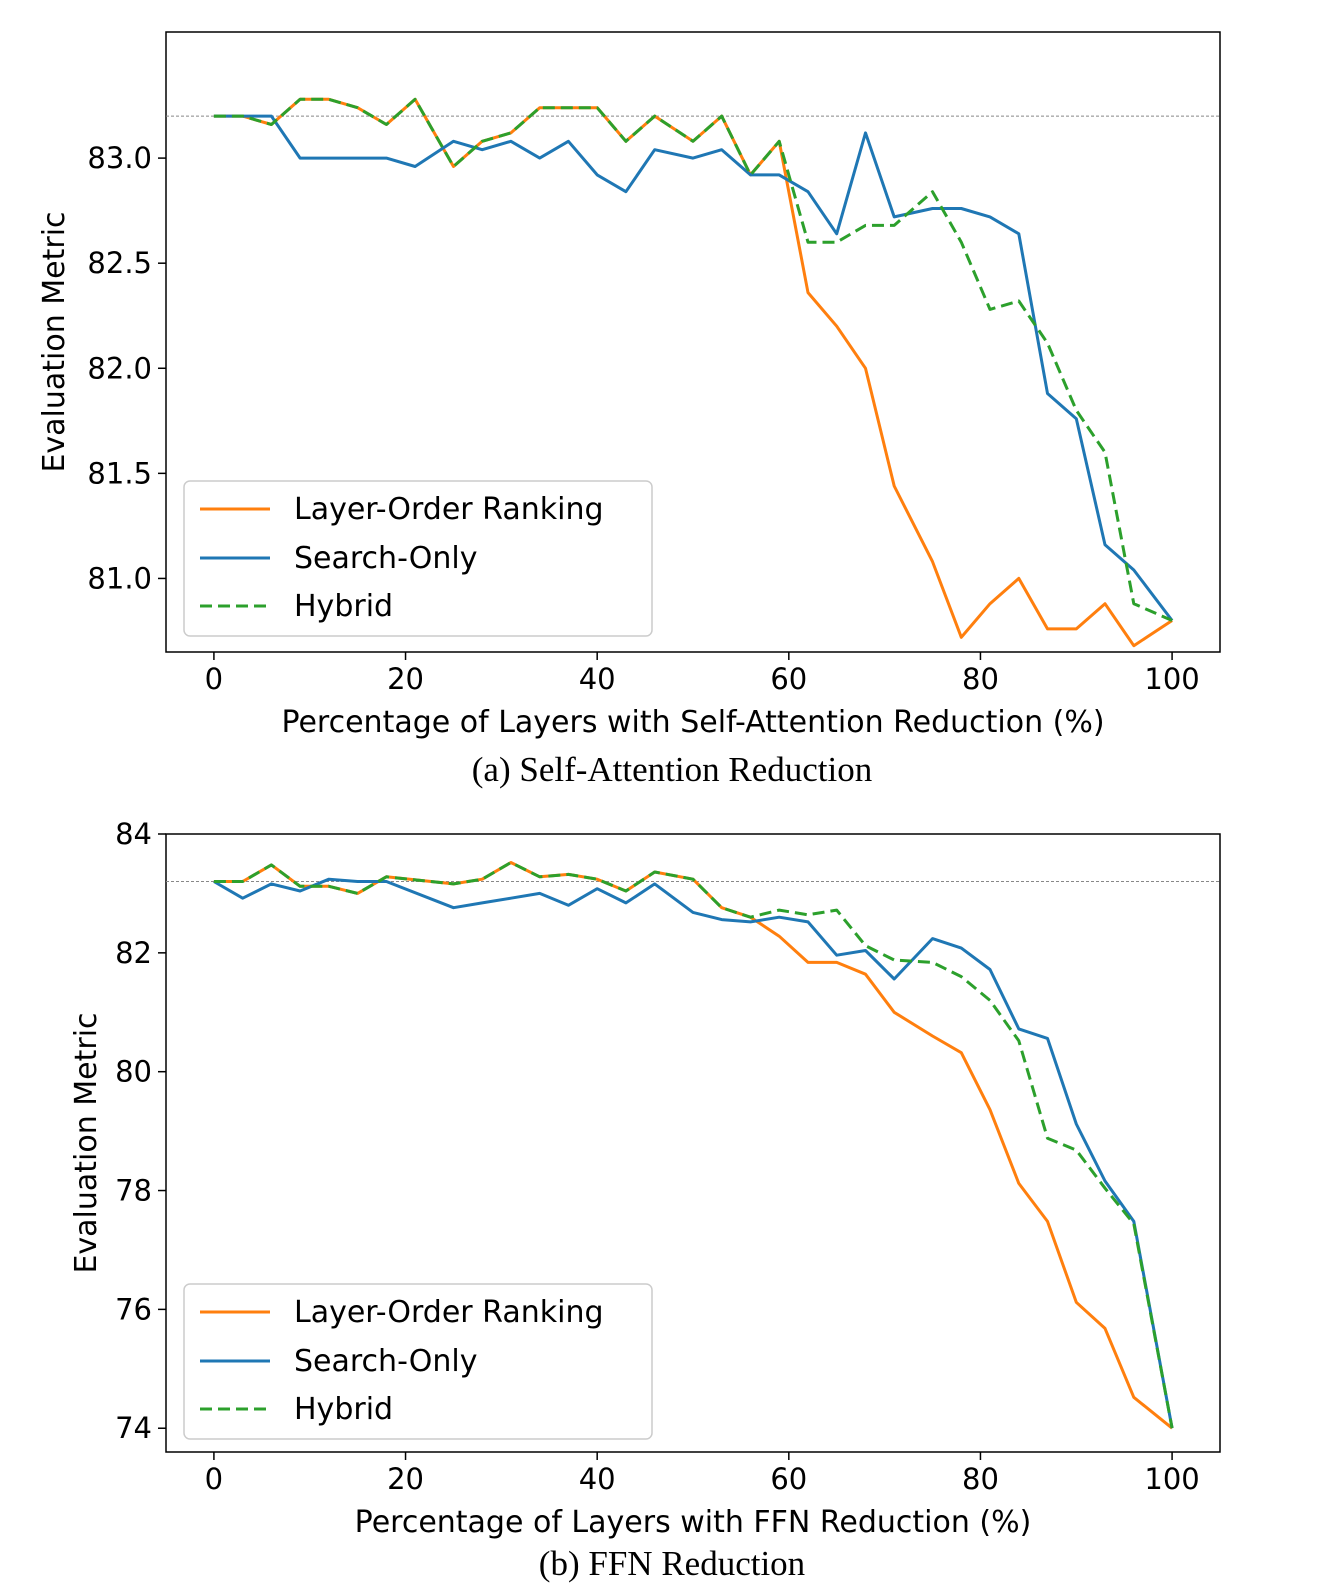 This screenshot has width=1329, height=1583. Describe the element at coordinates (133, 1191) in the screenshot. I see `y-tick-label: 78` at that location.